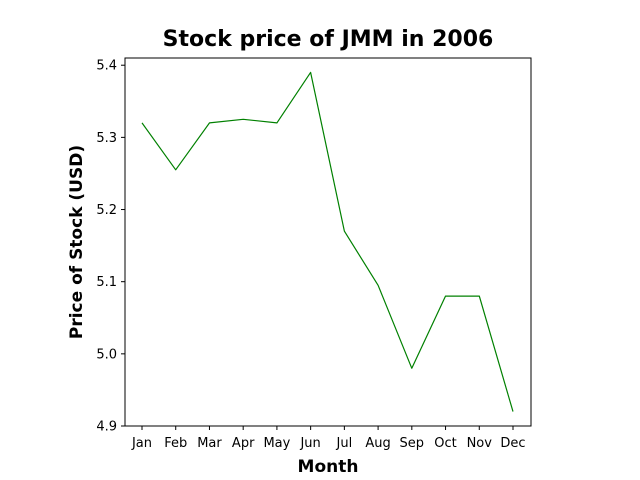 The image size is (640, 480). Describe the element at coordinates (412, 443) in the screenshot. I see `x-tick-label: Sep` at that location.